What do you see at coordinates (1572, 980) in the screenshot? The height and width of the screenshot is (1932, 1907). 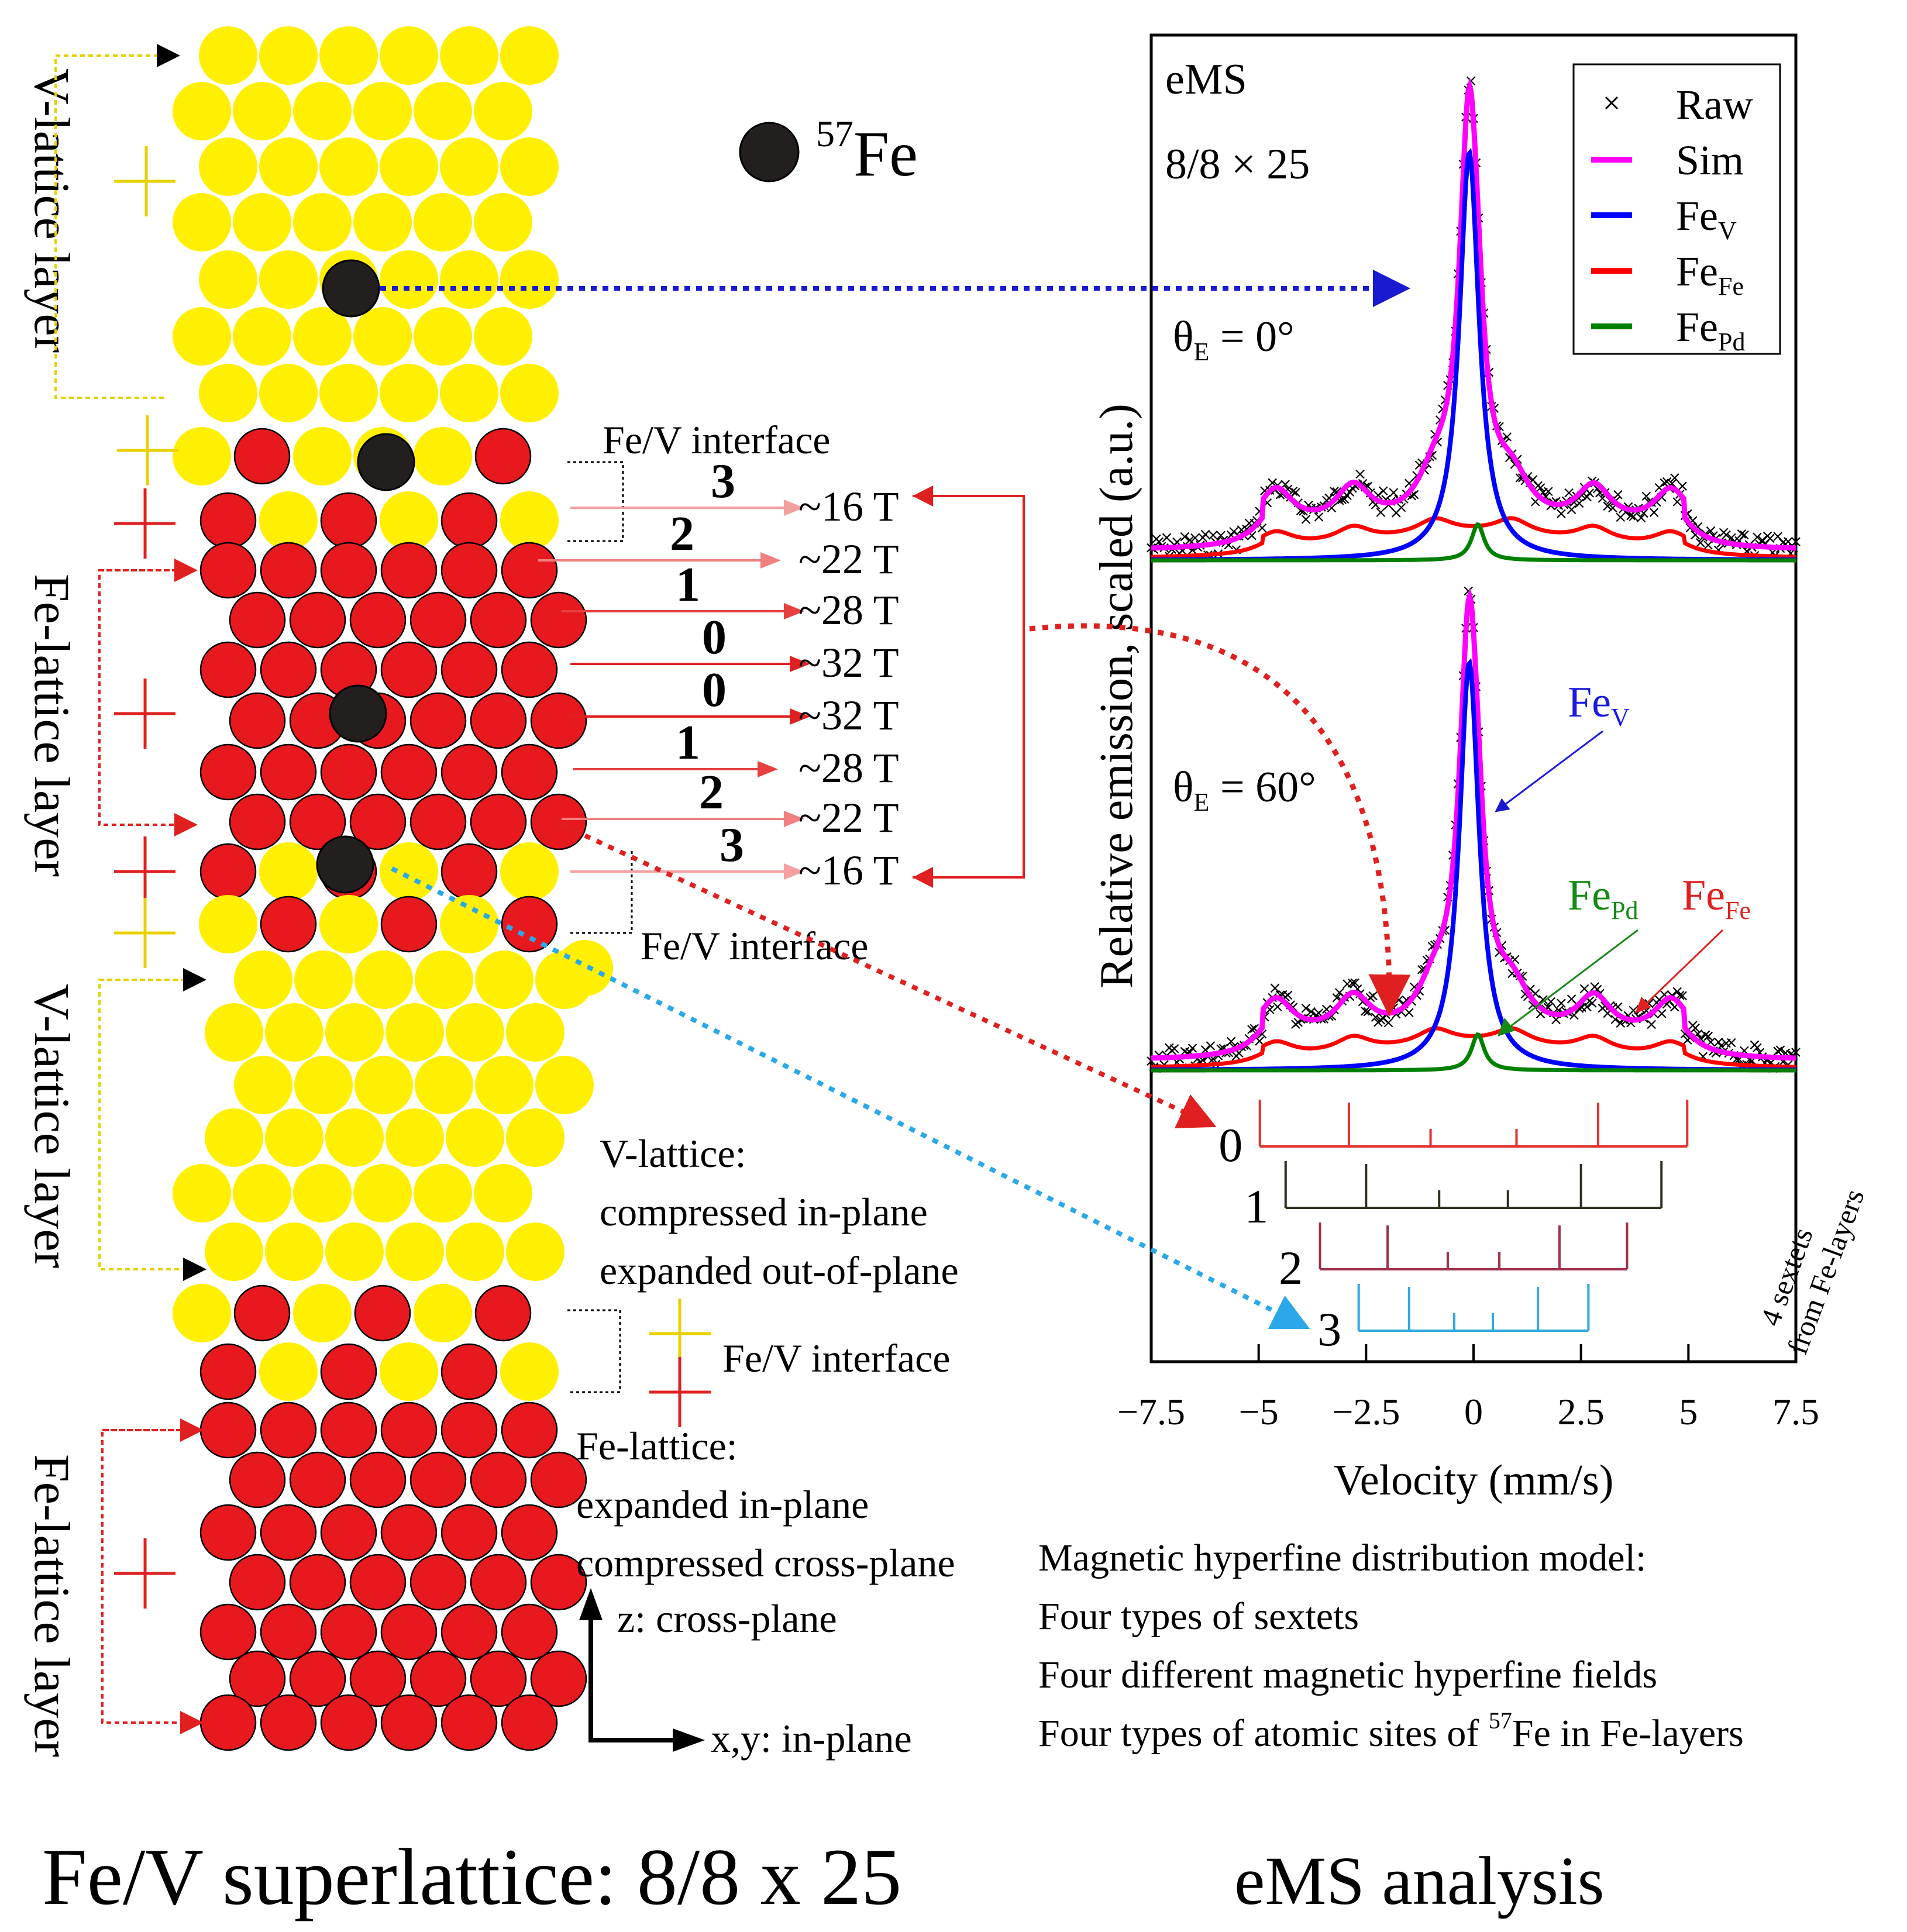 I see `annot-fepd-pointer` at bounding box center [1572, 980].